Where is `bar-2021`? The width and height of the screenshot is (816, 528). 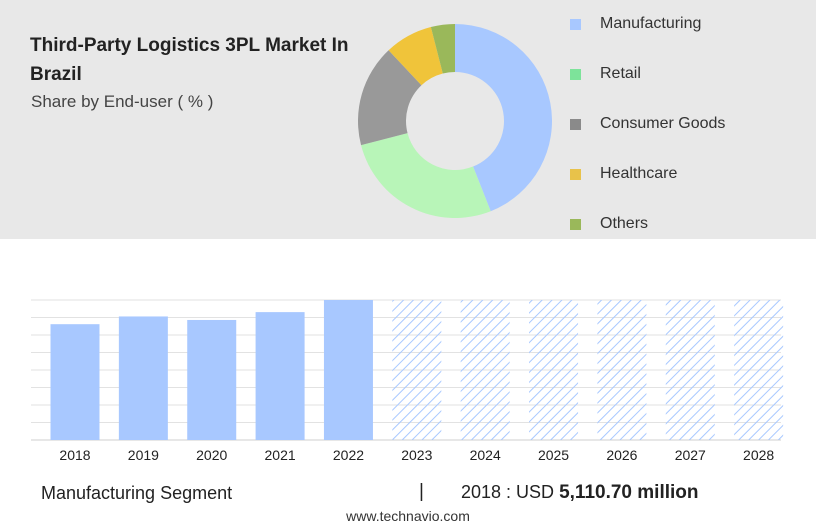
bar-2021 is located at coordinates (280, 376).